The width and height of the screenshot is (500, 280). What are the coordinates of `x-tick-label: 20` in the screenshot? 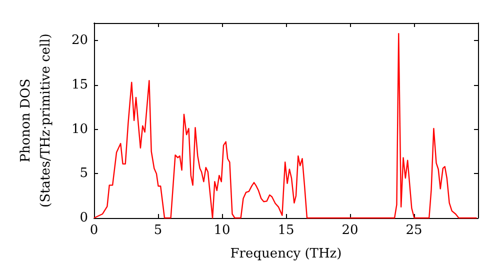 It's located at (350, 230).